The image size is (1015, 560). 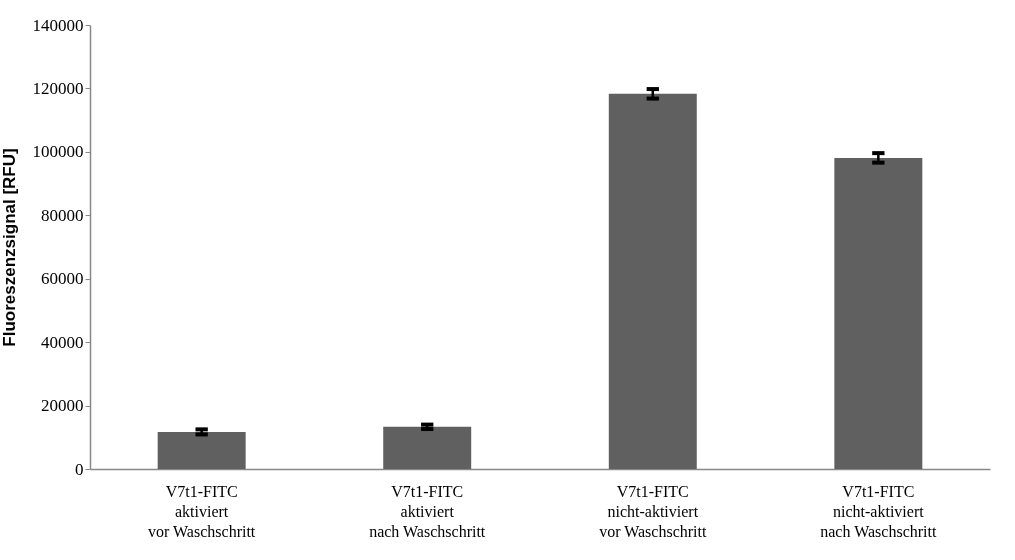 What do you see at coordinates (878, 511) in the screenshot?
I see `x-tick-label: V7t1-FITC nicht-aktiviert nach Waschschritt` at bounding box center [878, 511].